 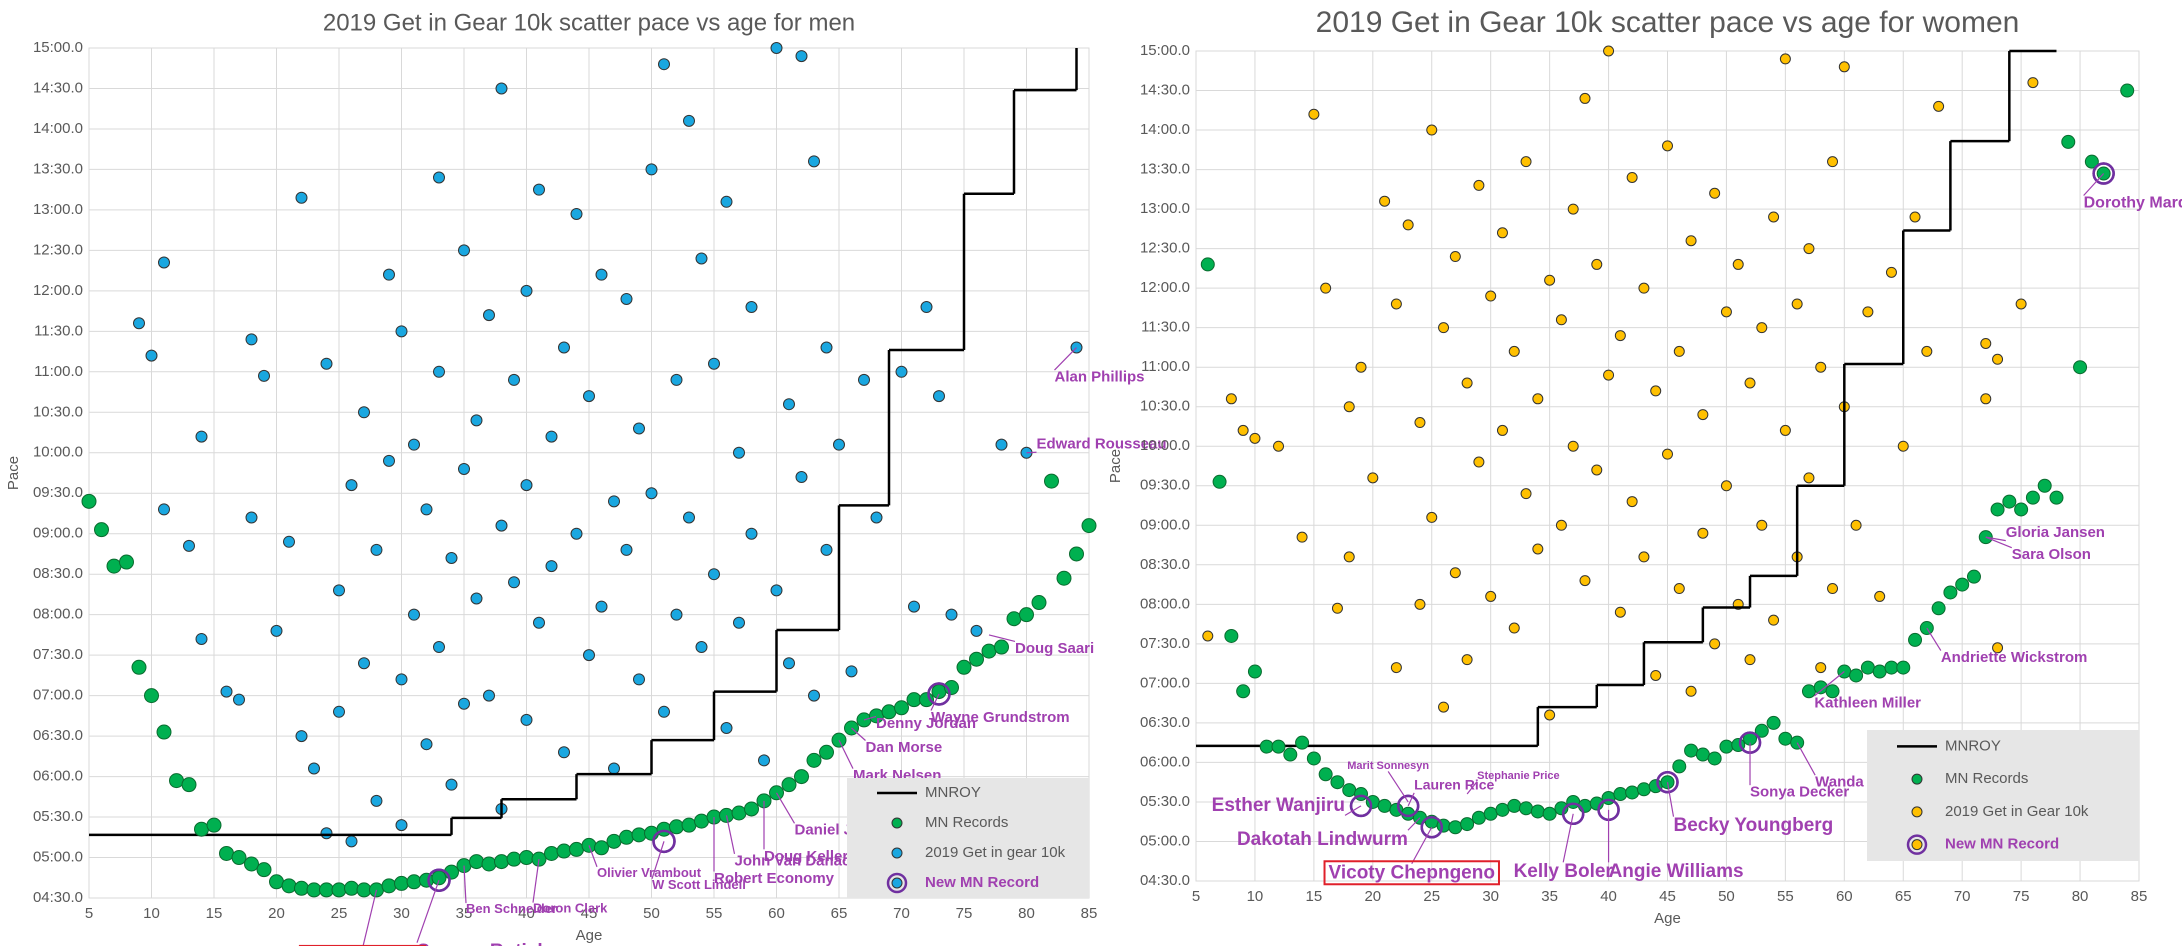 I want to click on x-tick-label: 70, so click(x=1962, y=896).